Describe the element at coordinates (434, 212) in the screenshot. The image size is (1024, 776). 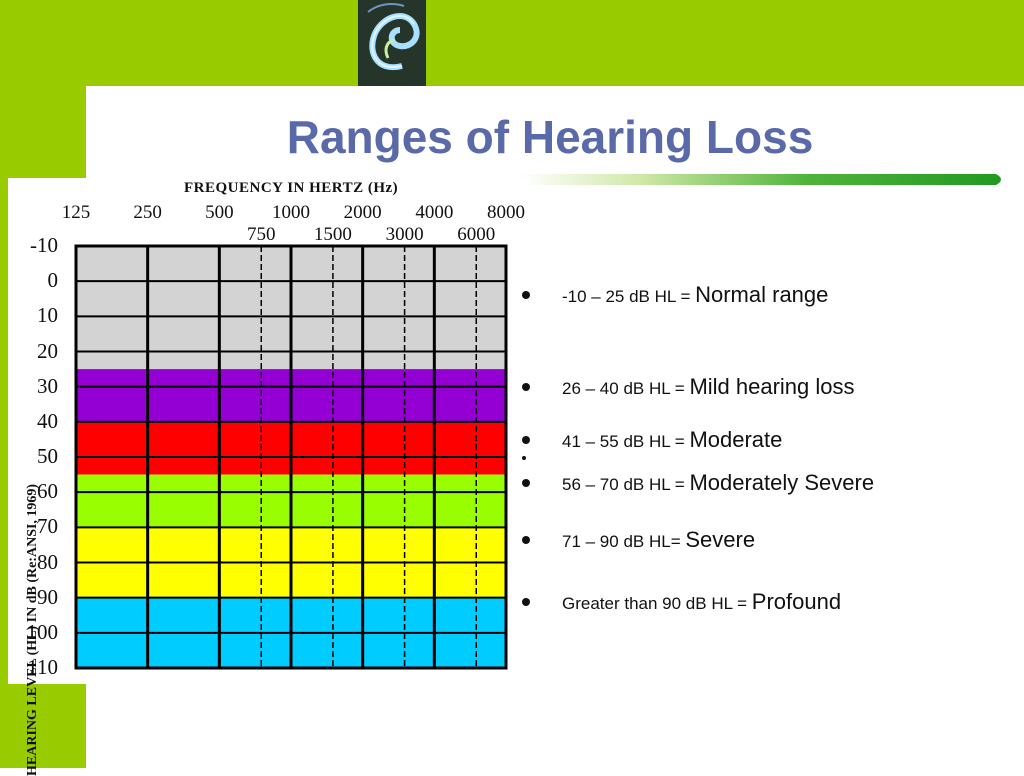
I see `x-tick-label: 4000` at that location.